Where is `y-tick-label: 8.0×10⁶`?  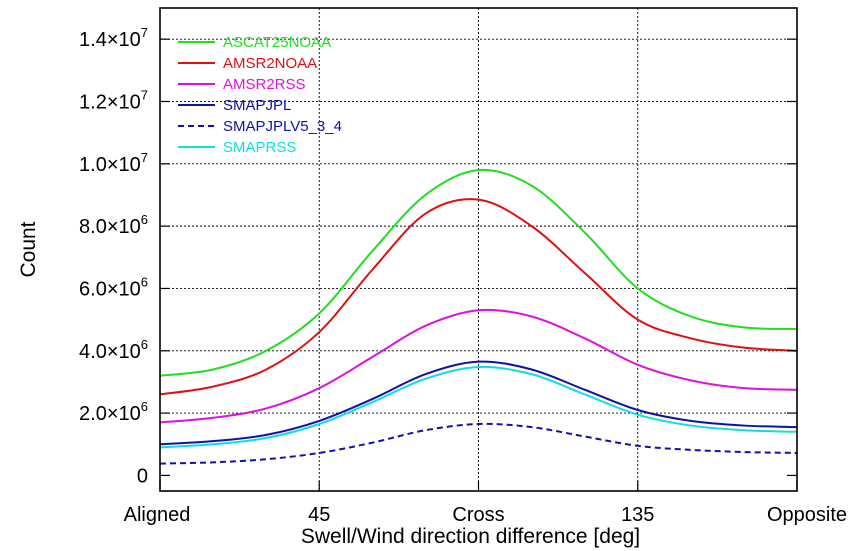 y-tick-label: 8.0×10⁶ is located at coordinates (113, 225).